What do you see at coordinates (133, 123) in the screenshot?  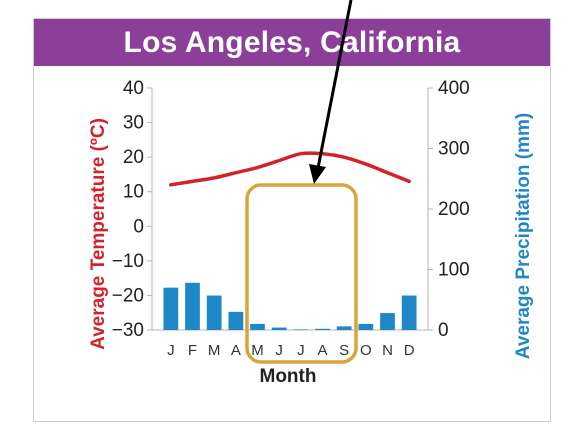 I see `left-tick-label: 30` at bounding box center [133, 123].